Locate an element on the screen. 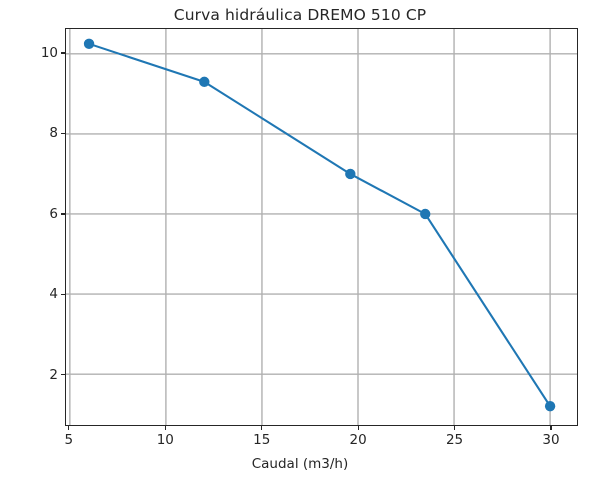 This screenshot has height=483, width=600. y-tick-label: 2 is located at coordinates (53, 374).